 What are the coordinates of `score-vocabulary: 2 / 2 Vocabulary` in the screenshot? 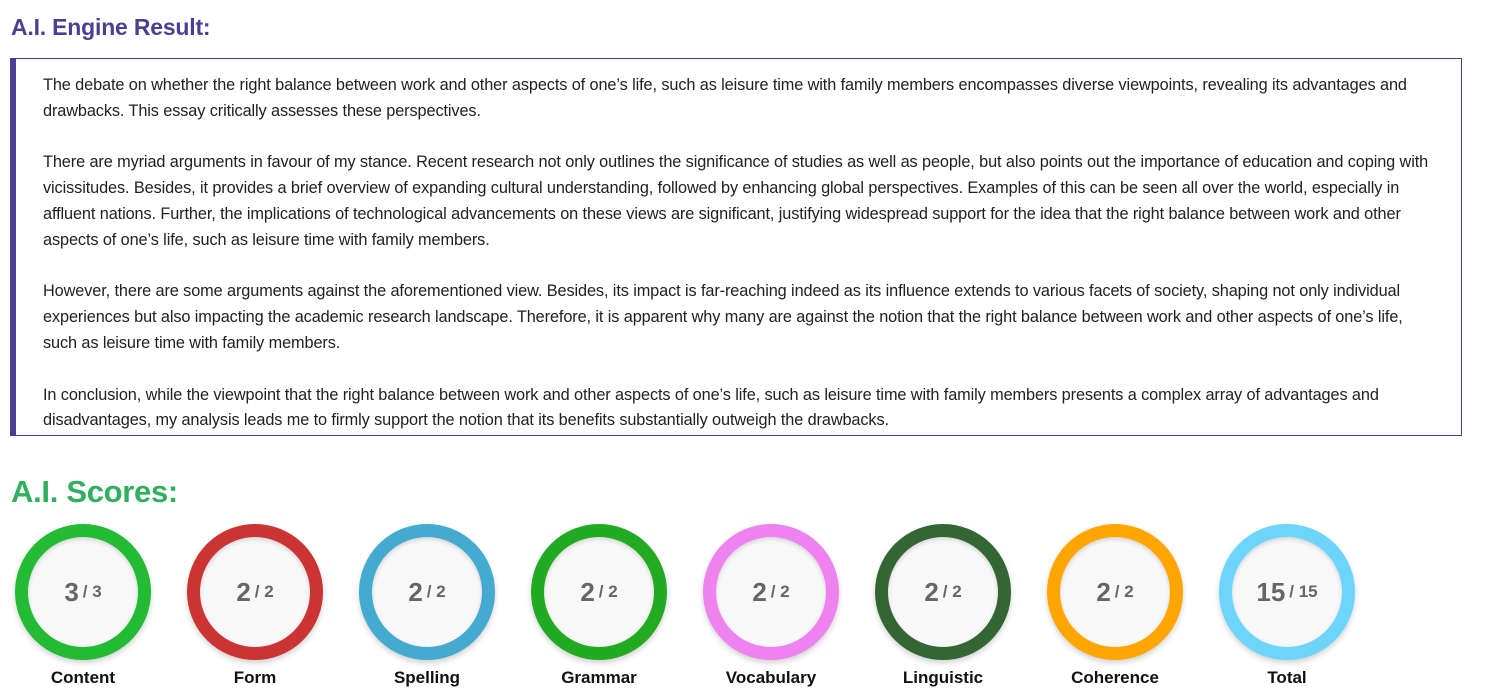 It's located at (789, 606).